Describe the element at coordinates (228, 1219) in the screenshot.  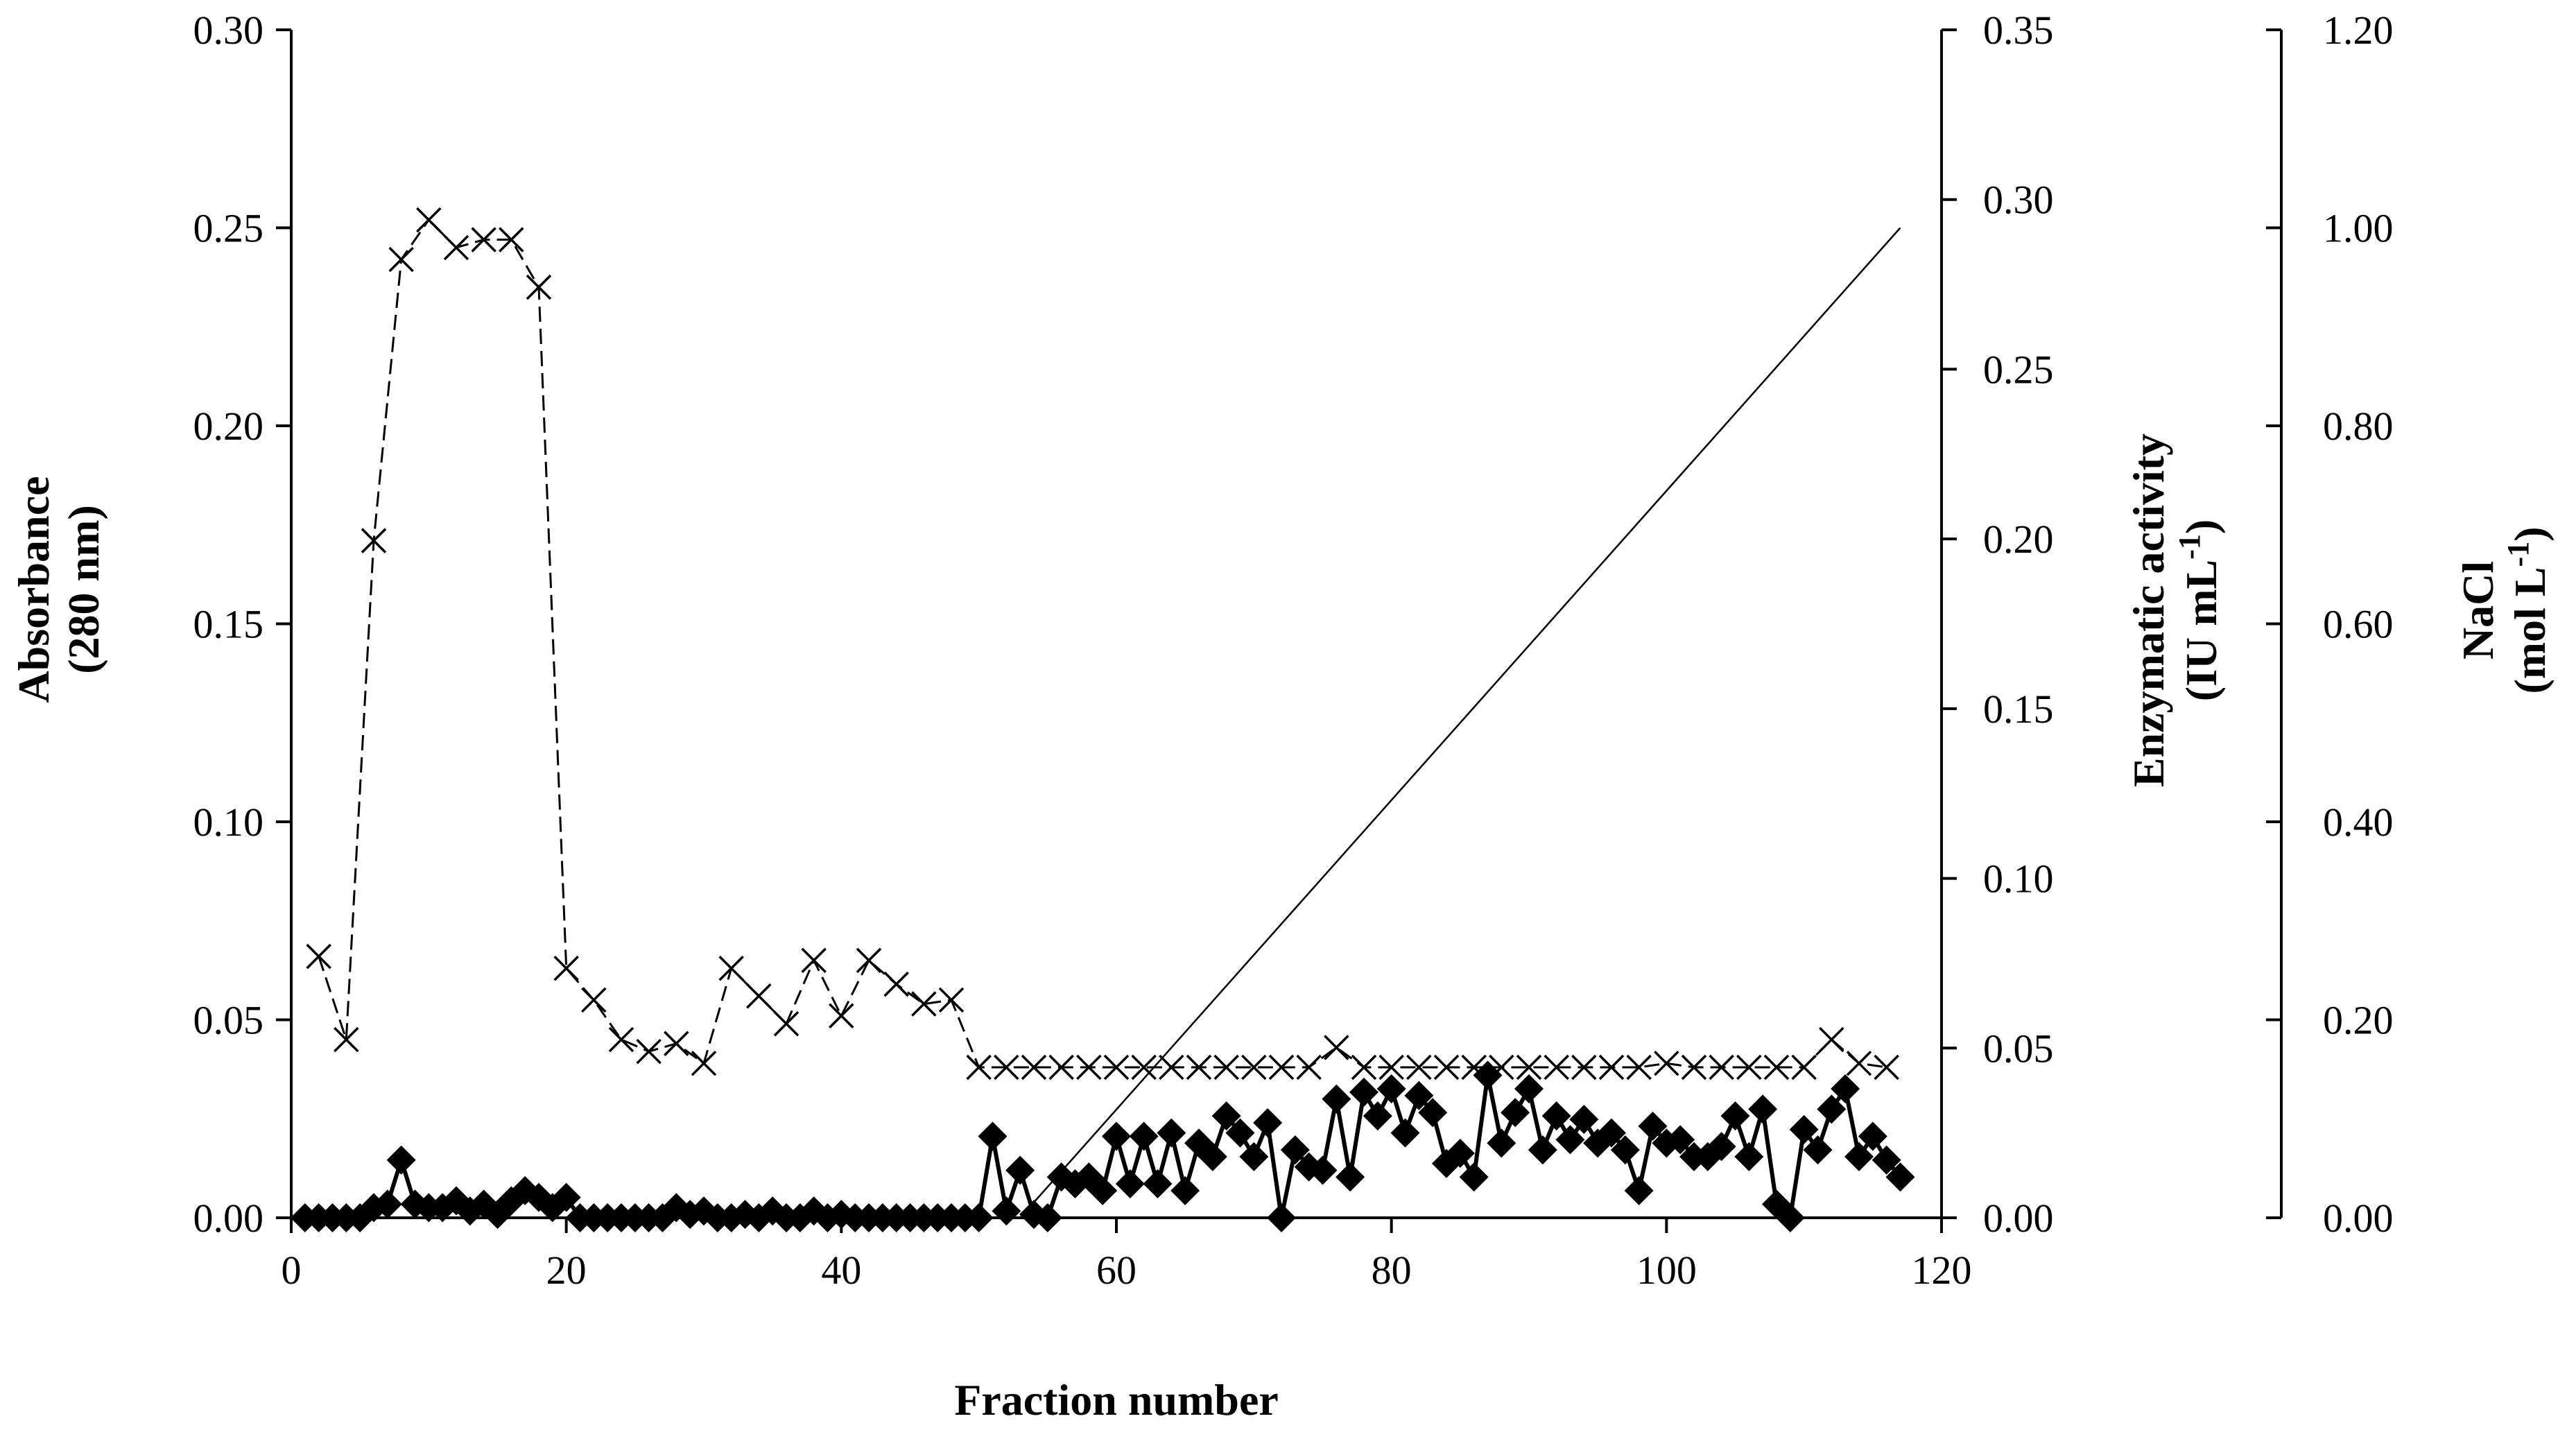
I see `left-tick-label: 0.00` at that location.